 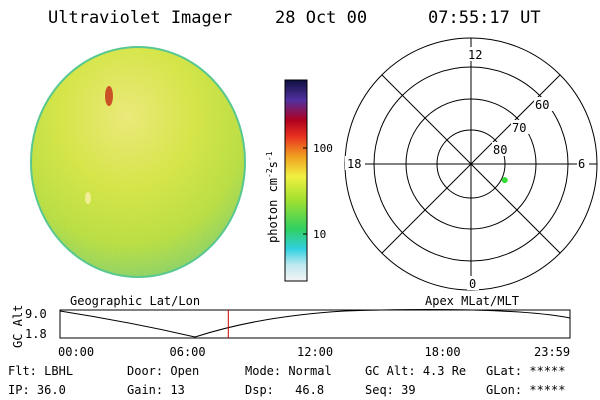 What do you see at coordinates (41, 371) in the screenshot?
I see `filter-info: Flt: LBHL` at bounding box center [41, 371].